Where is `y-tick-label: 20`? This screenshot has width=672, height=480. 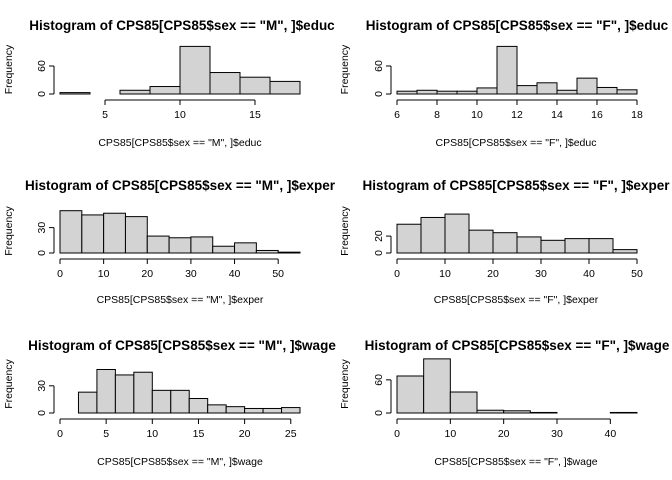 y-tick-label: 20 is located at coordinates (379, 236).